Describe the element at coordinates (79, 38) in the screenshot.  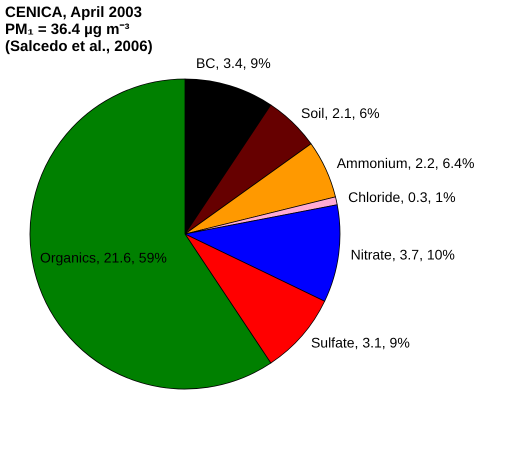
I see `chart-subtitle: PM₁ = 36.4 µg m⁻³ (Salcedo et al., 2006)` at that location.